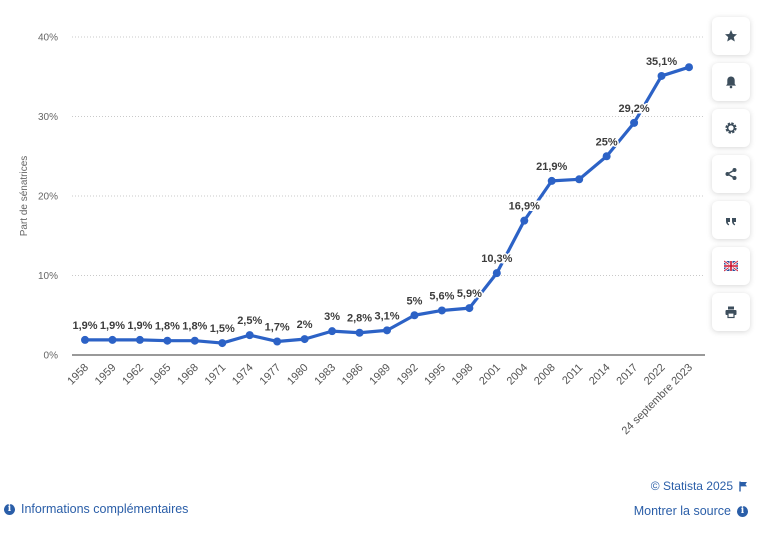 Image resolution: width=762 pixels, height=544 pixels. Describe the element at coordinates (607, 142) in the screenshot. I see `data-label: 25%` at that location.